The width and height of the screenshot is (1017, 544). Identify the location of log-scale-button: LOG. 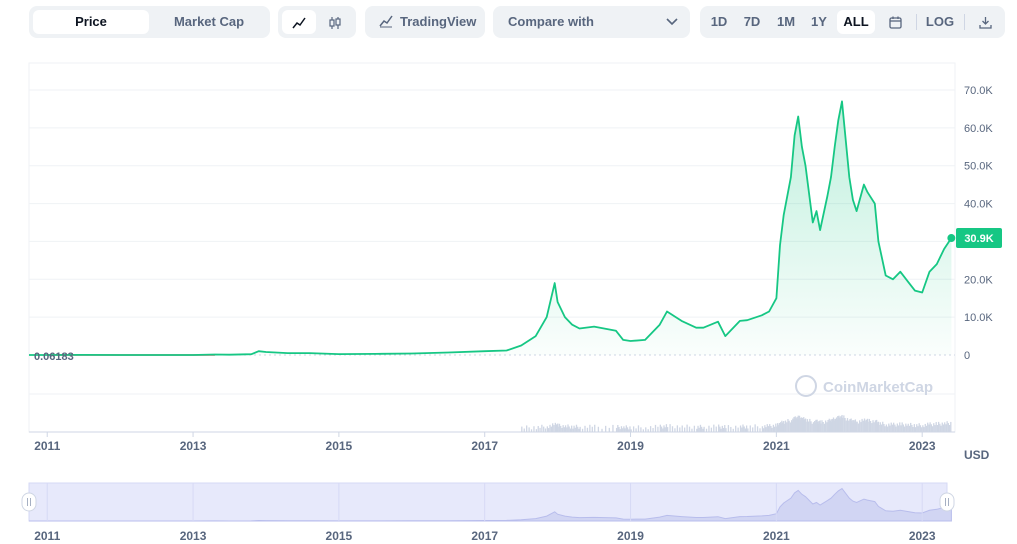
(940, 21).